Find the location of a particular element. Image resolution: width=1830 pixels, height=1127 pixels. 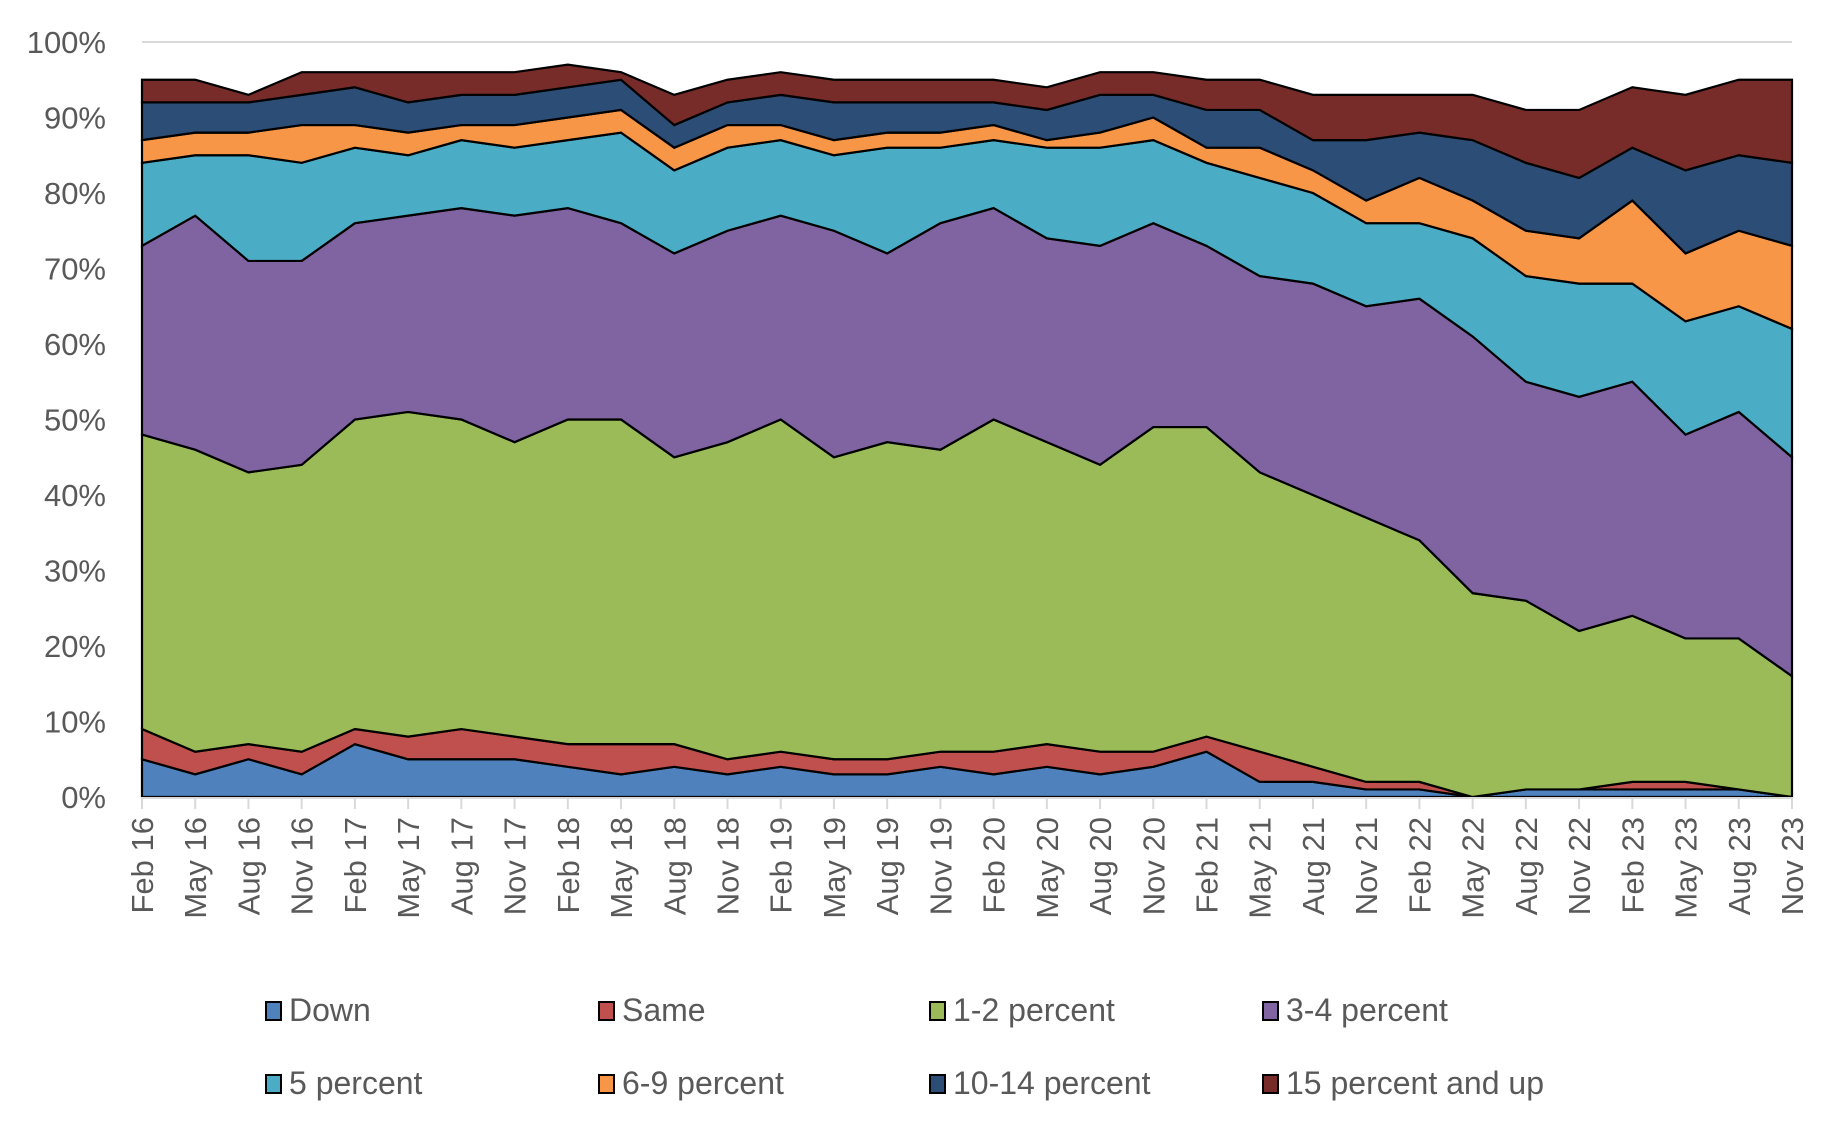

x-tick-label: May 18 is located at coordinates (621, 868).